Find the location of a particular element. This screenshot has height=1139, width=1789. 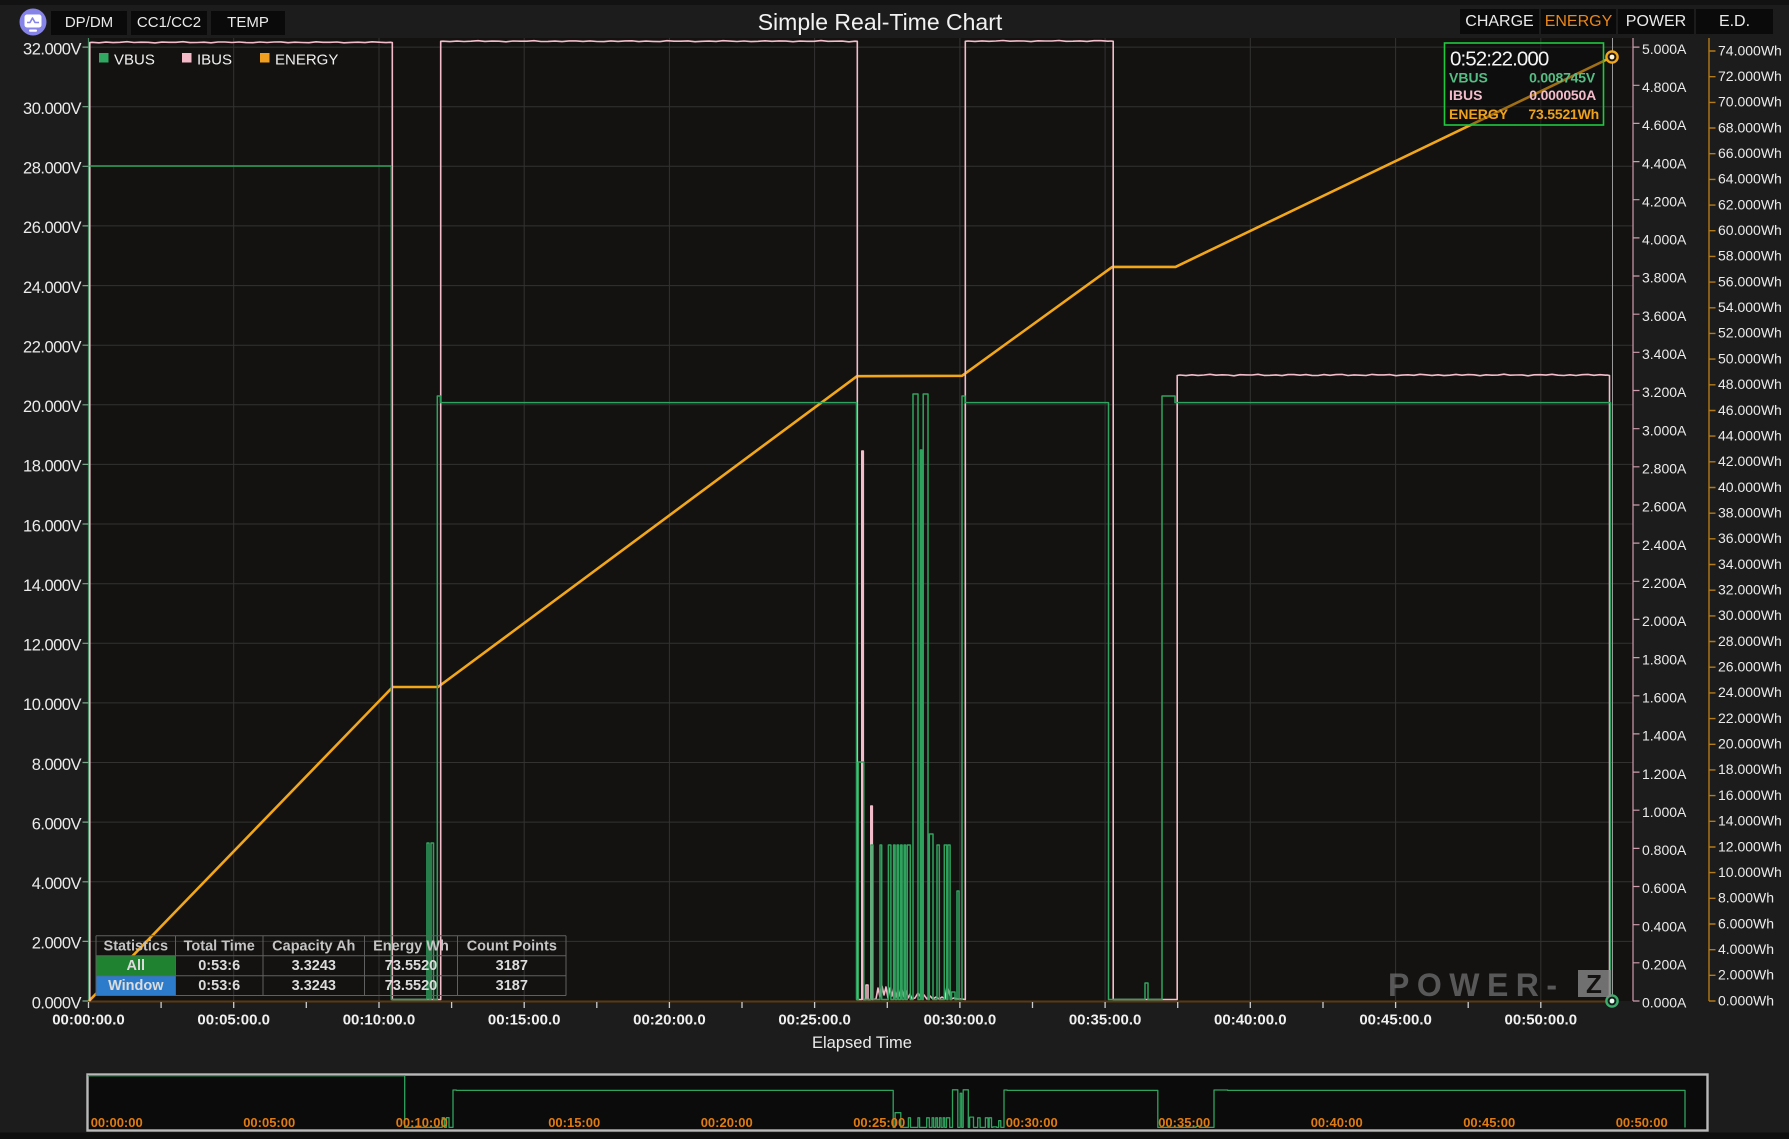

svg-text: 0:52:22.000 is located at coordinates (1499, 59).